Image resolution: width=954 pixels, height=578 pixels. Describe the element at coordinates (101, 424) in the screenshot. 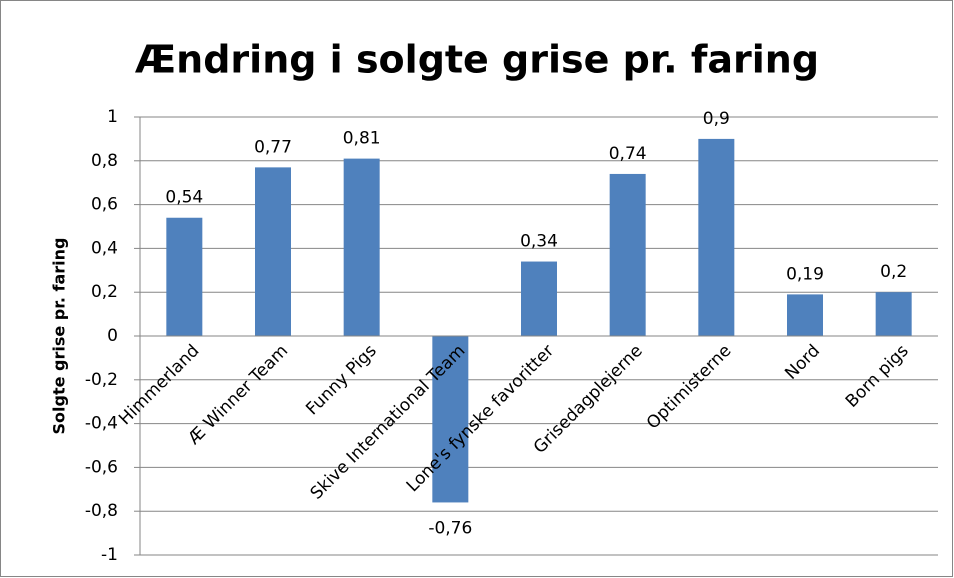

I see `y-tick-label: -0,4` at that location.